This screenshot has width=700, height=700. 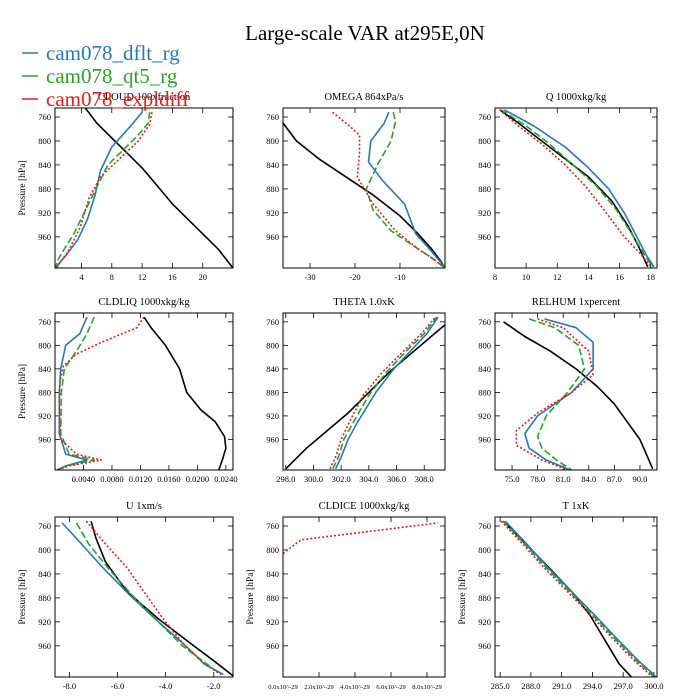 I want to click on x-tick-label: 285.0, so click(x=500, y=686).